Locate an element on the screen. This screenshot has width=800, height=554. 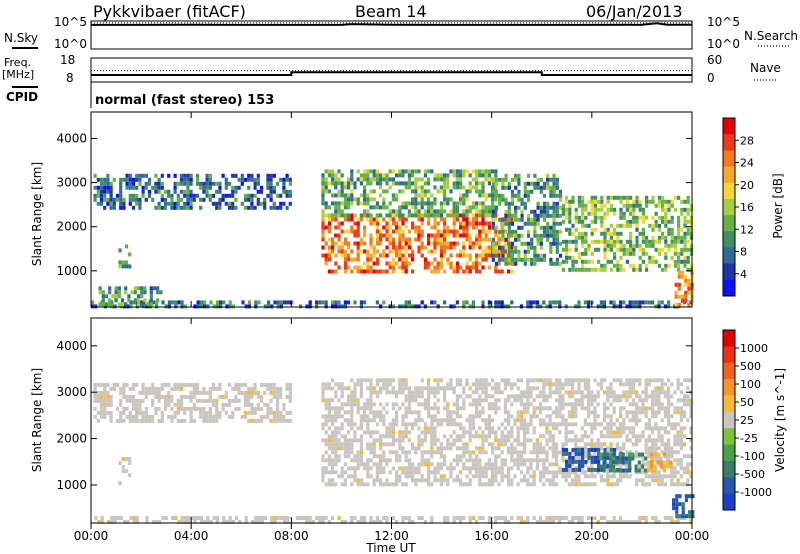
power-colorbar-tick-label: 4 is located at coordinates (743, 274).